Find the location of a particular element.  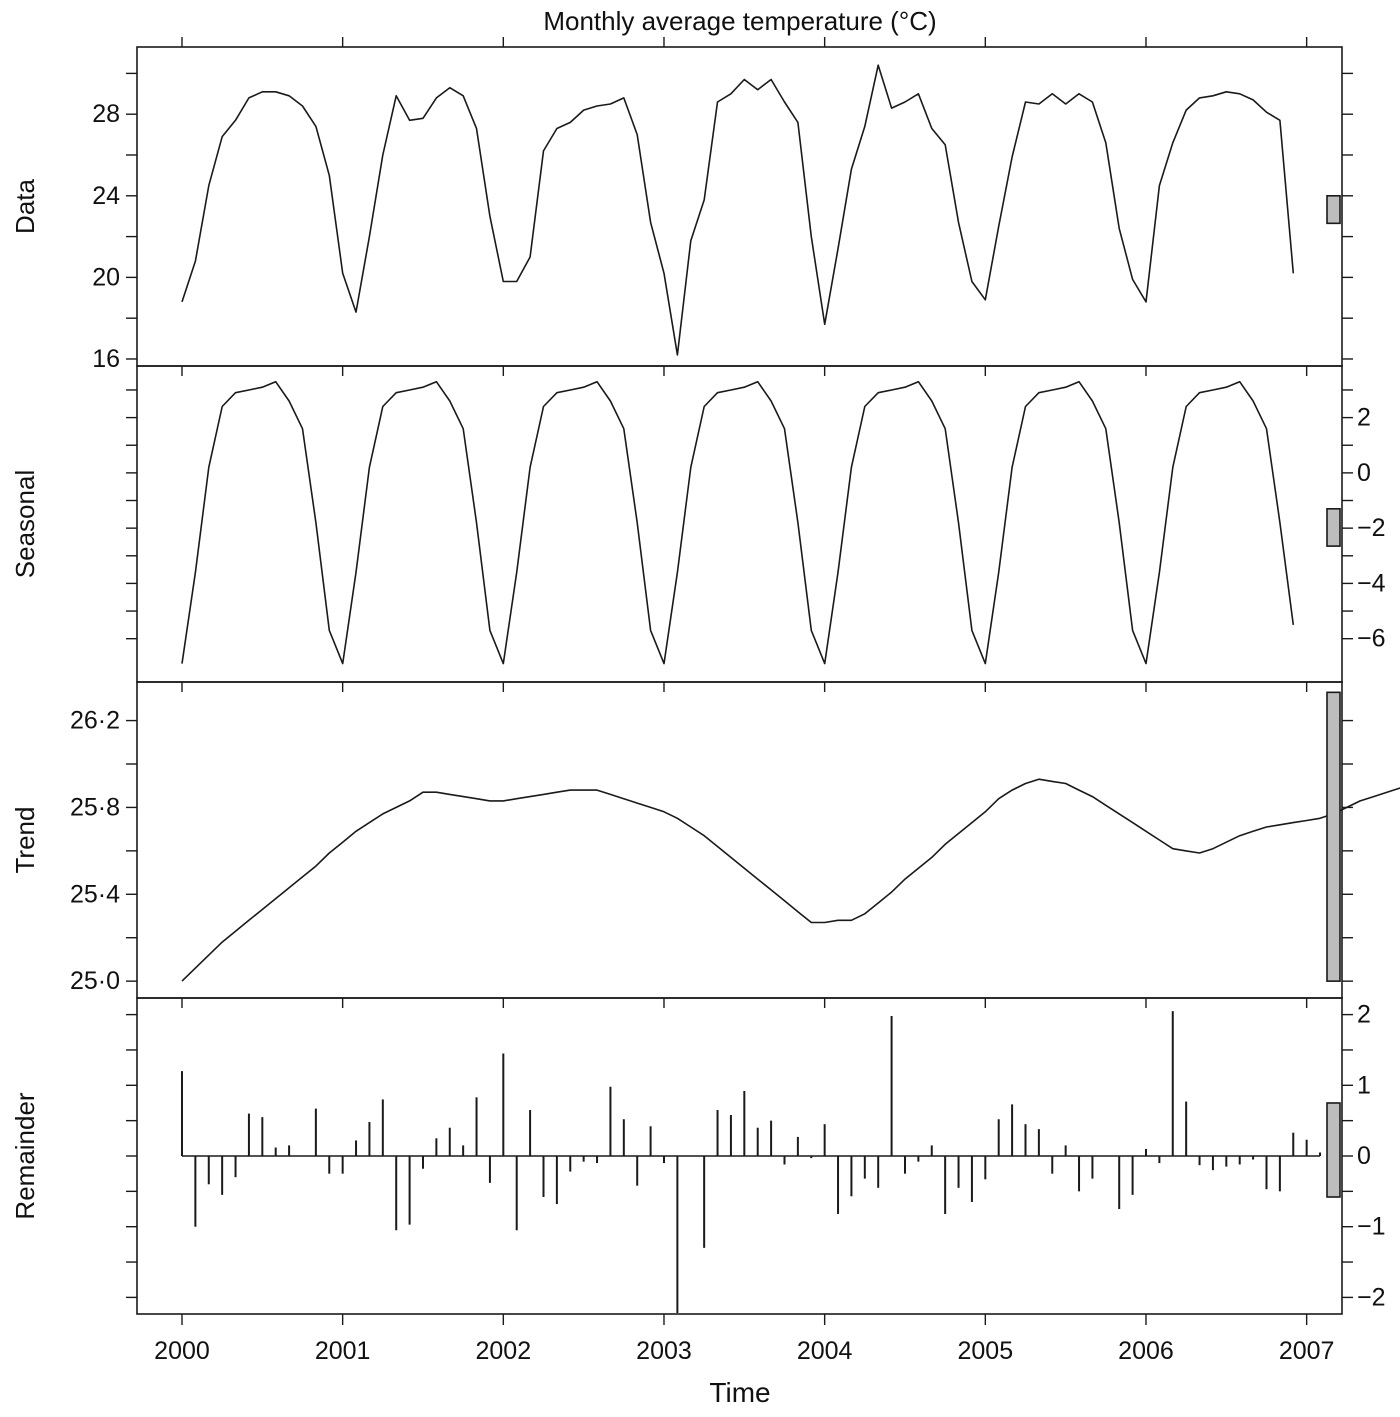

series-line-trend is located at coordinates (790, 880).